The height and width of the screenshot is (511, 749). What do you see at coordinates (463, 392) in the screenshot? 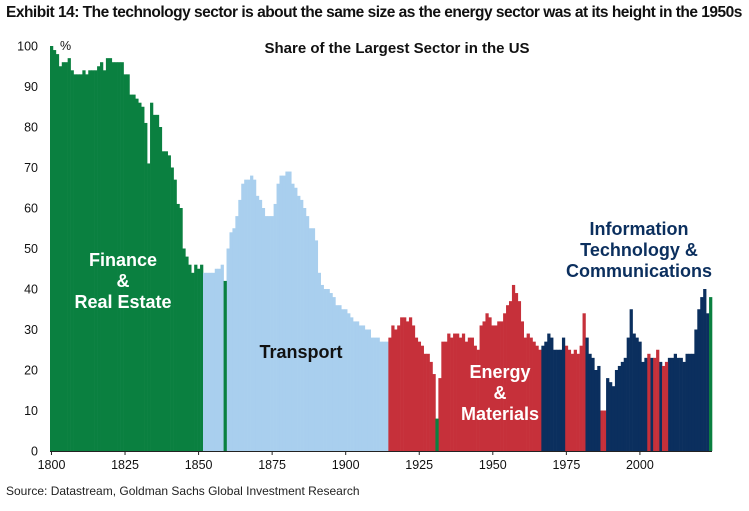
I see `bar-energy-1940` at bounding box center [463, 392].